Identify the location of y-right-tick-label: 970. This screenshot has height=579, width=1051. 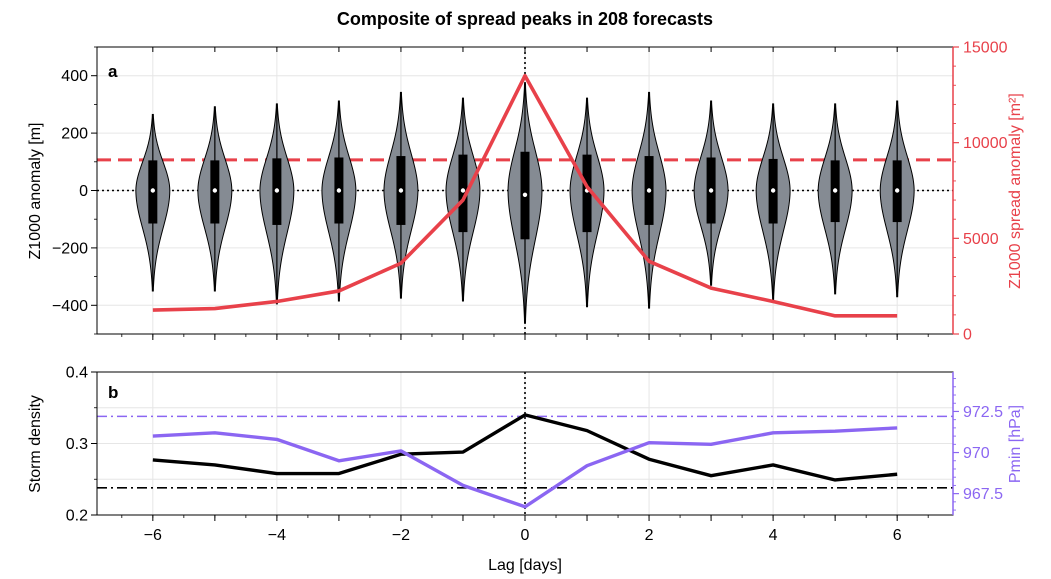
(976, 453).